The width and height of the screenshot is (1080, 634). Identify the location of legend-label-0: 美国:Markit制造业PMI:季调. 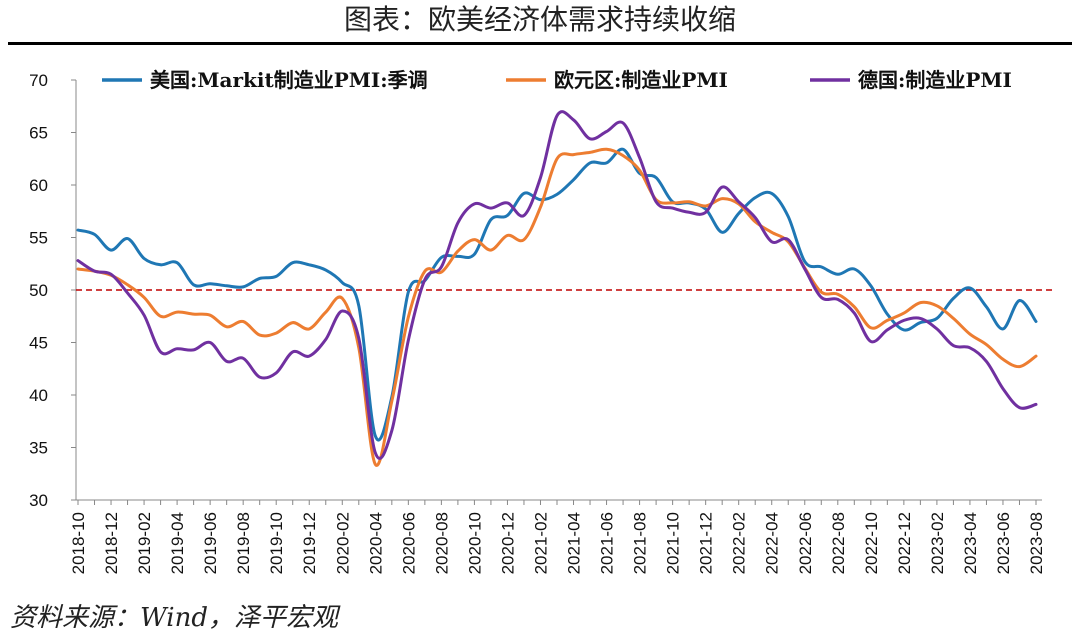
(289, 80).